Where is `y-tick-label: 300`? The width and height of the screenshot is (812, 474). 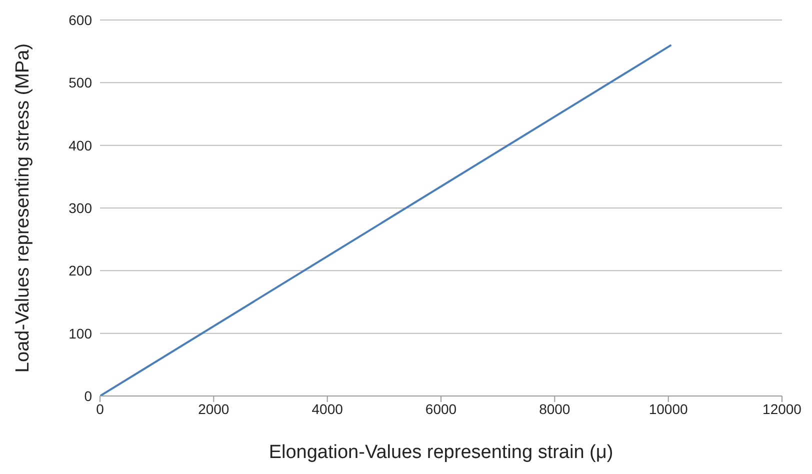 y-tick-label: 300 is located at coordinates (80, 208).